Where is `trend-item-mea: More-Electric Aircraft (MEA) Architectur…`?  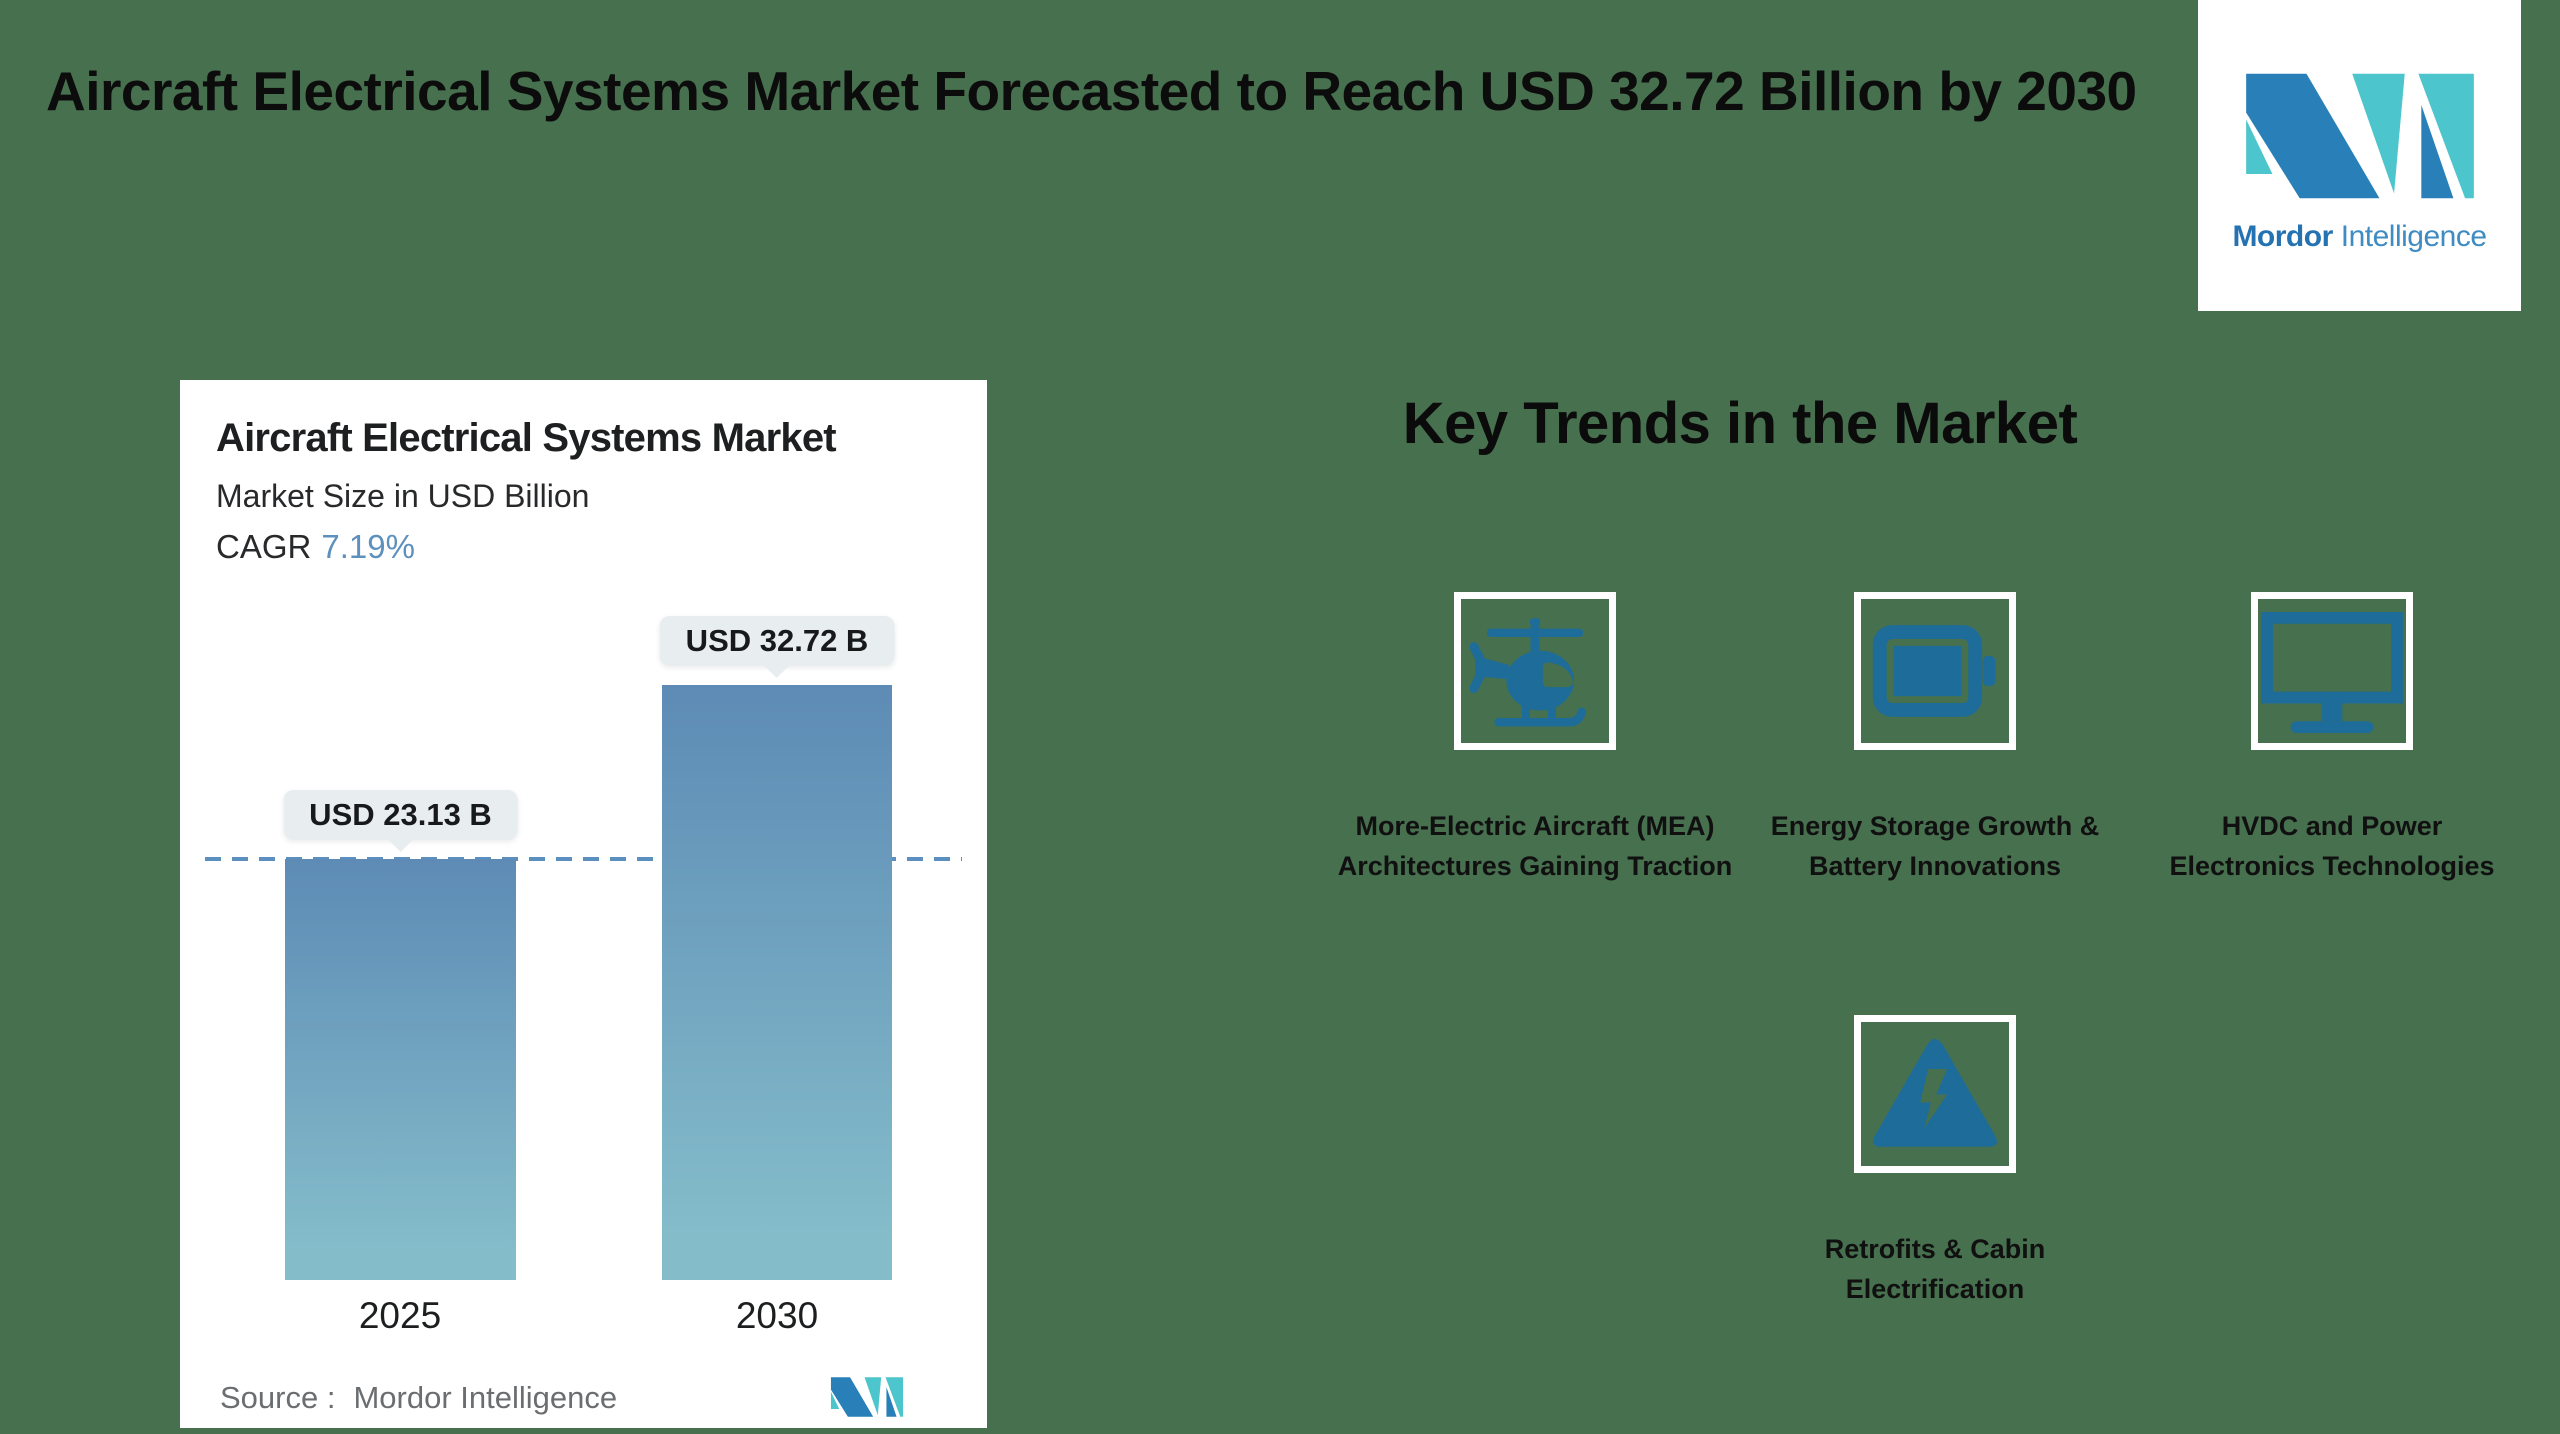
trend-item-mea: More-Electric Aircraft (MEA) Architectur… is located at coordinates (1535, 739).